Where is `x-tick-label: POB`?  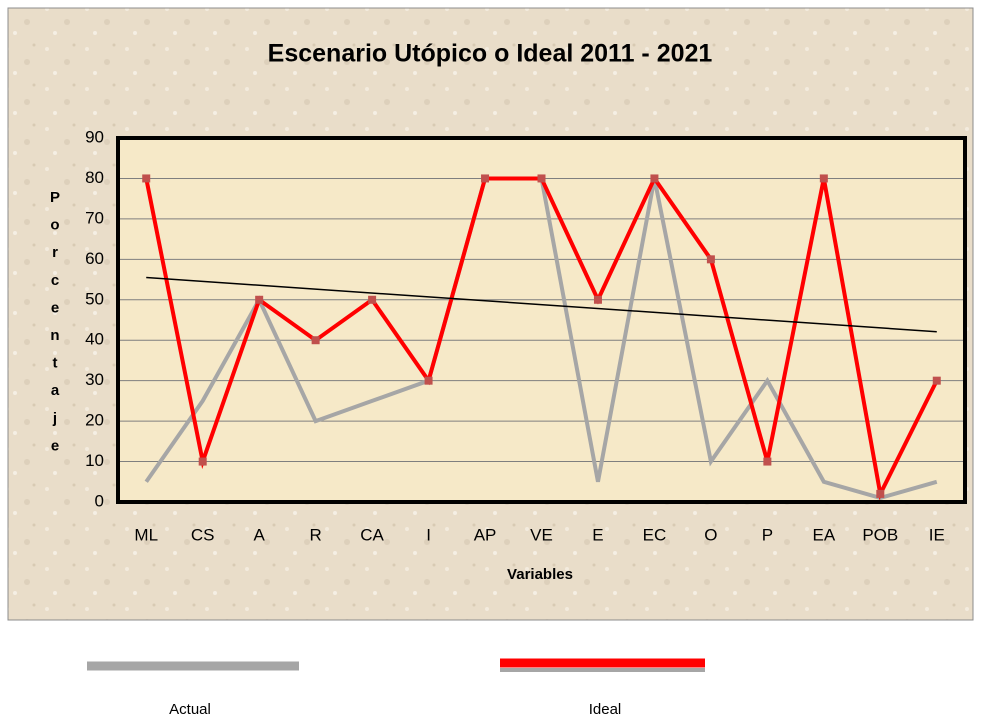 x-tick-label: POB is located at coordinates (880, 534).